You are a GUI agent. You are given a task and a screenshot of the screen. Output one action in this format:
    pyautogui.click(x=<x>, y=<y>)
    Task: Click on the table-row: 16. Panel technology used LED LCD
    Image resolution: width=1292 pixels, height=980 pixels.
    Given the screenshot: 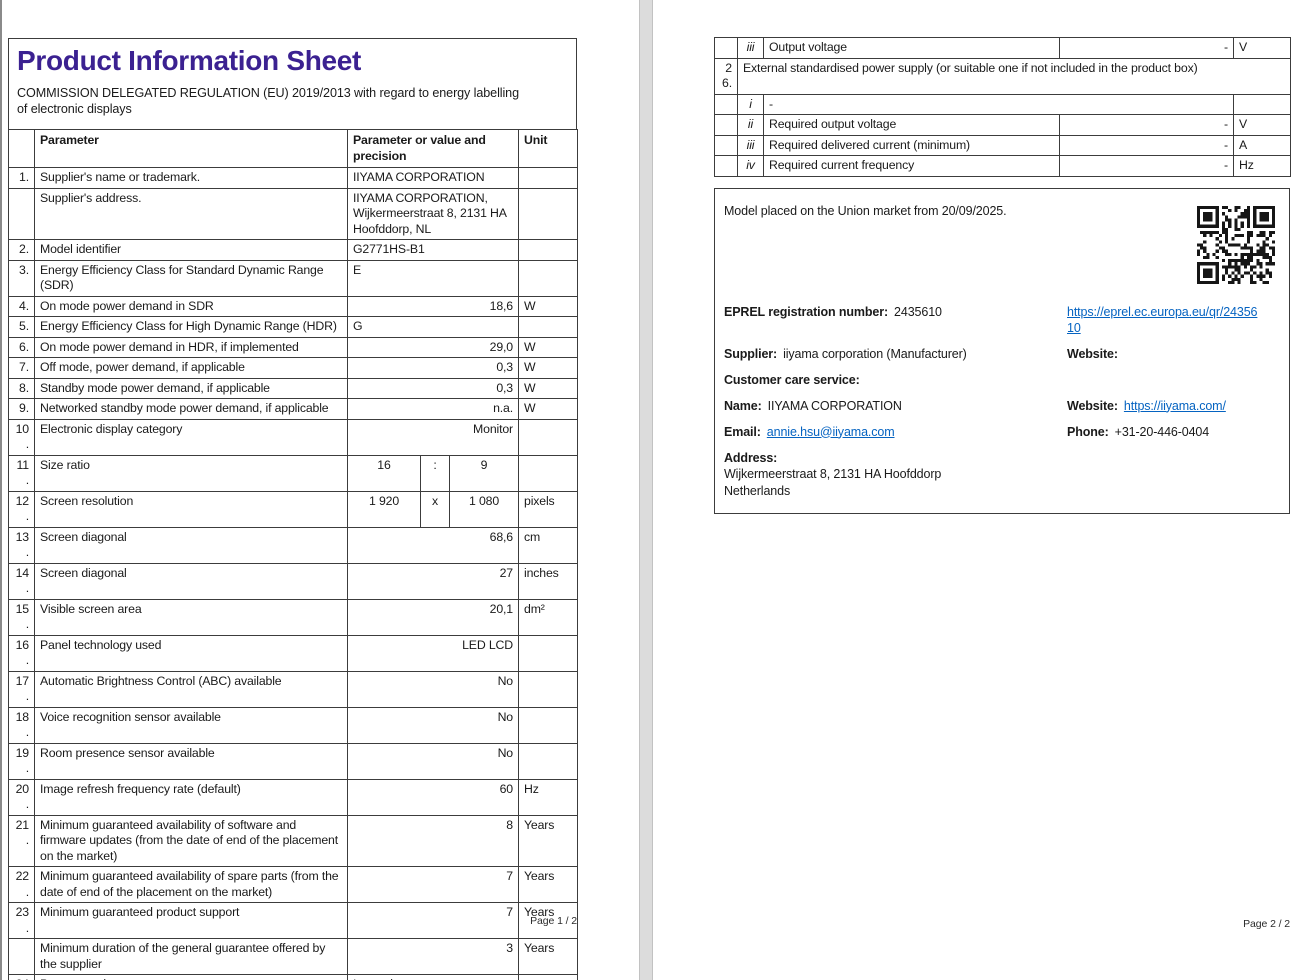 What is the action you would take?
    pyautogui.click(x=293, y=653)
    